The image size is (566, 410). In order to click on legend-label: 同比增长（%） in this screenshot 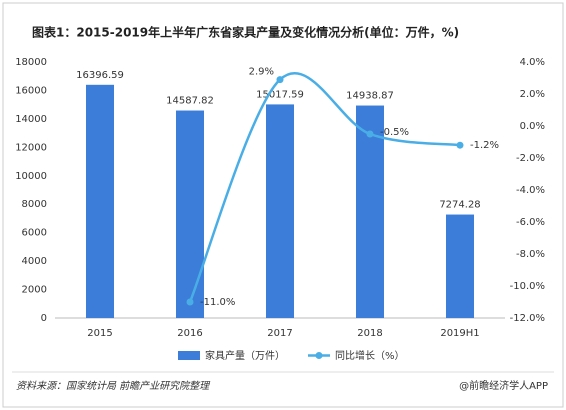, I will do `click(370, 355)`.